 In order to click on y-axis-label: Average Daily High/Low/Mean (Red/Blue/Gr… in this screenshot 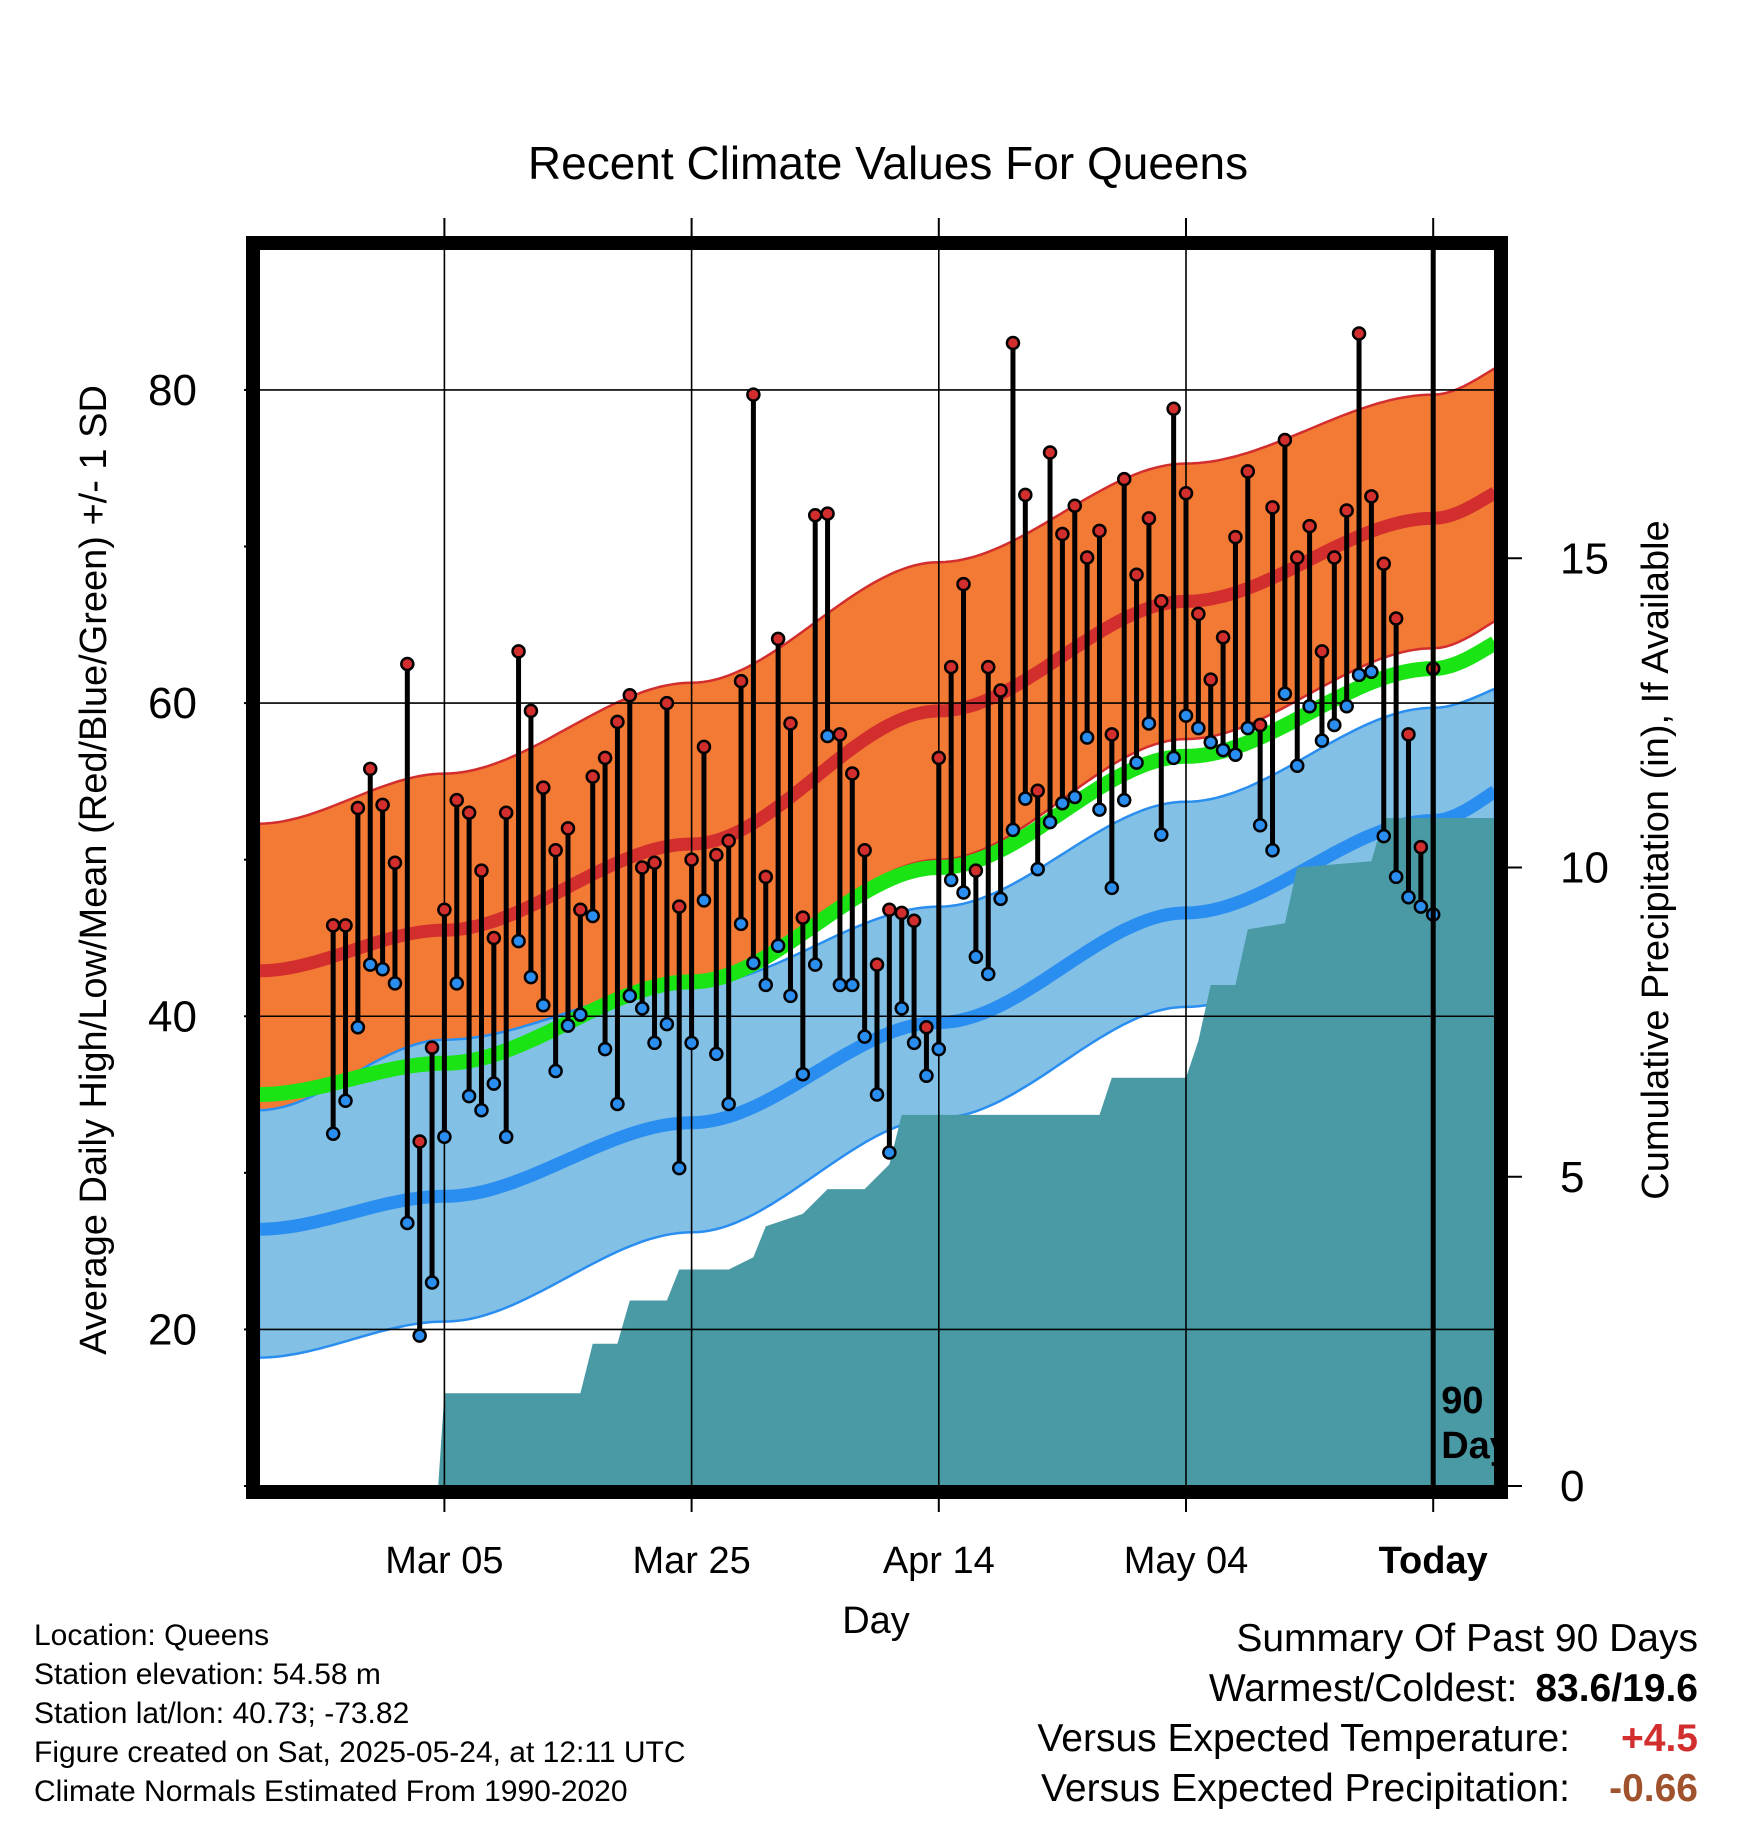, I will do `click(94, 870)`.